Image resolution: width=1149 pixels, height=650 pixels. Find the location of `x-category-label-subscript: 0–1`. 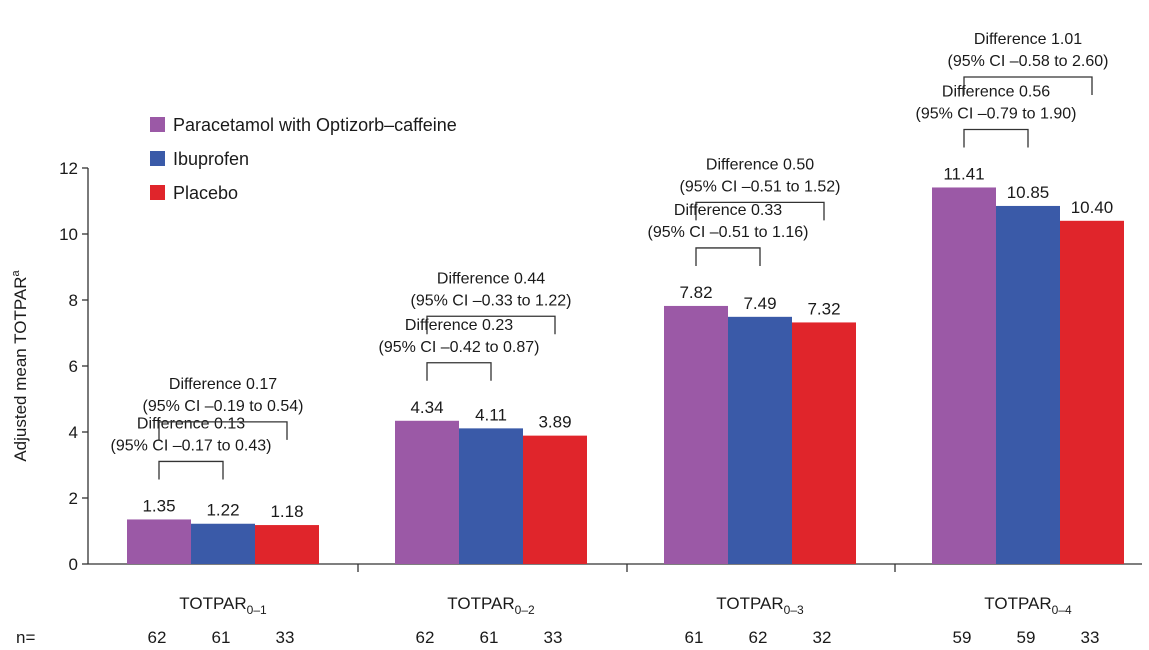

x-category-label-subscript: 0–1 is located at coordinates (257, 610).